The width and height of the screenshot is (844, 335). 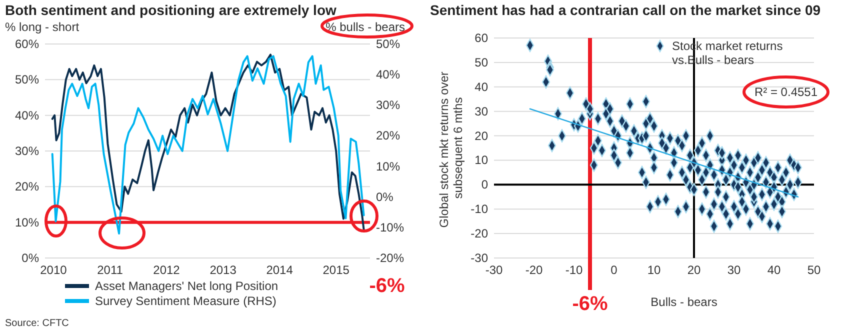 What do you see at coordinates (534, 270) in the screenshot?
I see `x-tick-label: -20` at bounding box center [534, 270].